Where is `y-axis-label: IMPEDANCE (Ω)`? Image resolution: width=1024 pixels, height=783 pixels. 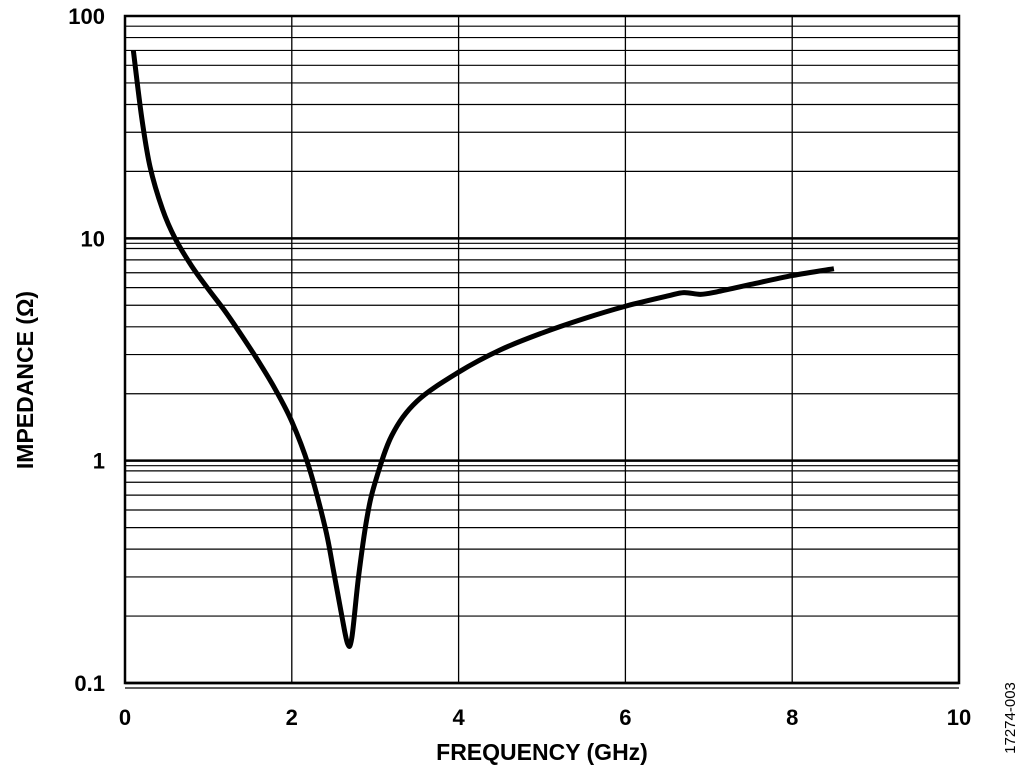 y-axis-label: IMPEDANCE (Ω) is located at coordinates (25, 380).